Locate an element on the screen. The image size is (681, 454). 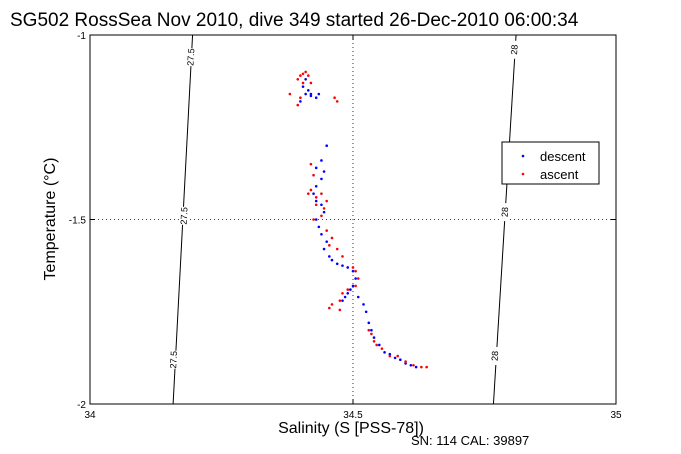
x-tick-label: 34.5 is located at coordinates (353, 415).